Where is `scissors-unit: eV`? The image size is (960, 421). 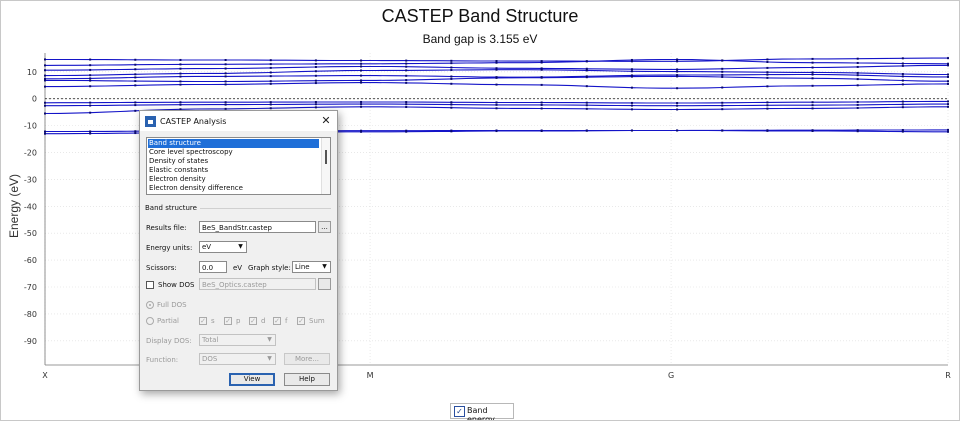
scissors-unit: eV is located at coordinates (238, 268).